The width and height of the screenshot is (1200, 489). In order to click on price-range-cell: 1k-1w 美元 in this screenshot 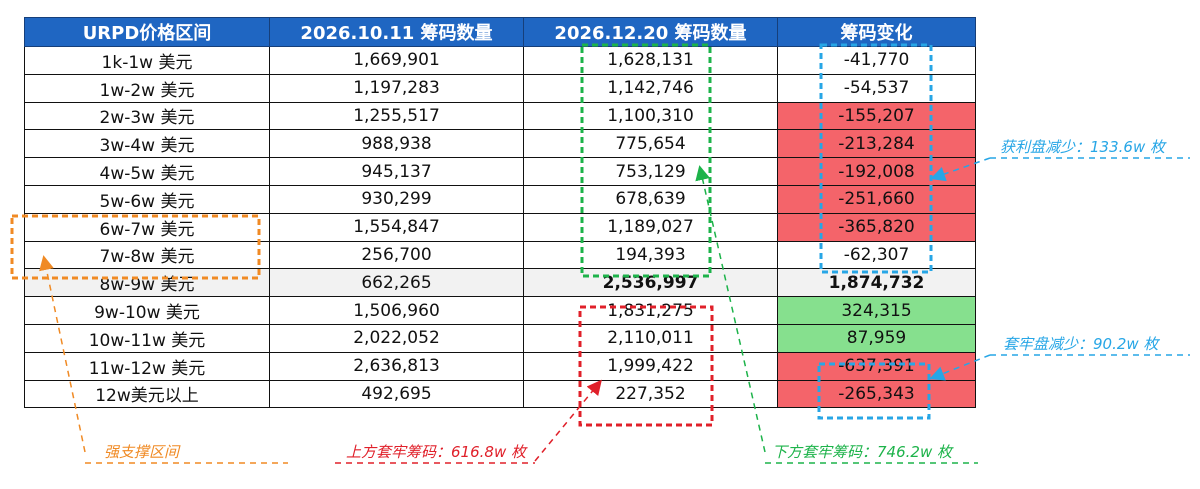, I will do `click(147, 60)`.